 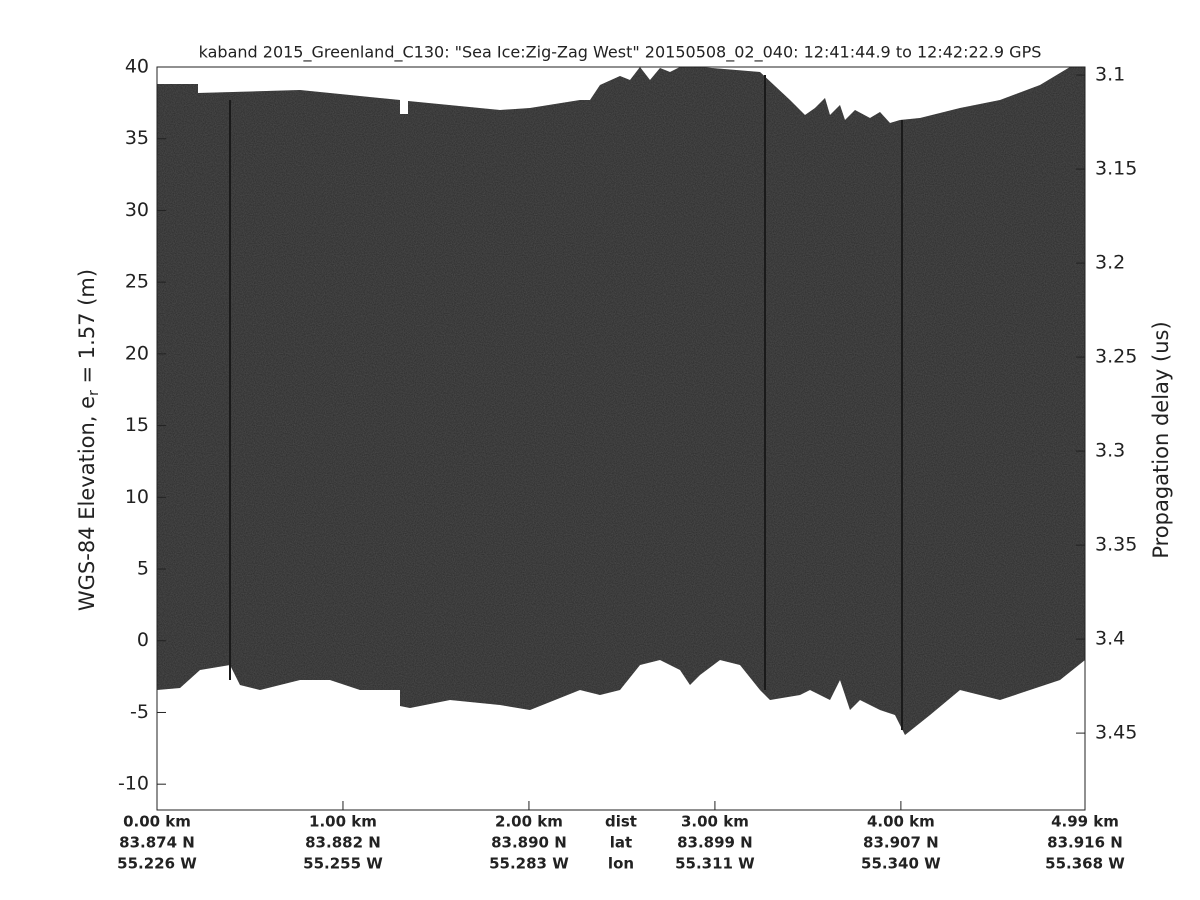 What do you see at coordinates (137, 210) in the screenshot?
I see `y-tick-label: 30` at bounding box center [137, 210].